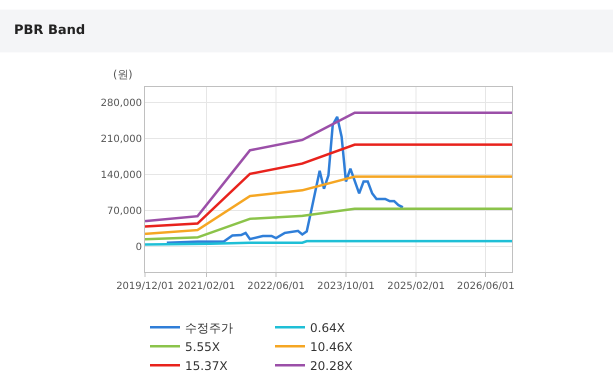 Image resolution: width=613 pixels, height=392 pixels. I want to click on legend-label: 0.64X, so click(327, 327).